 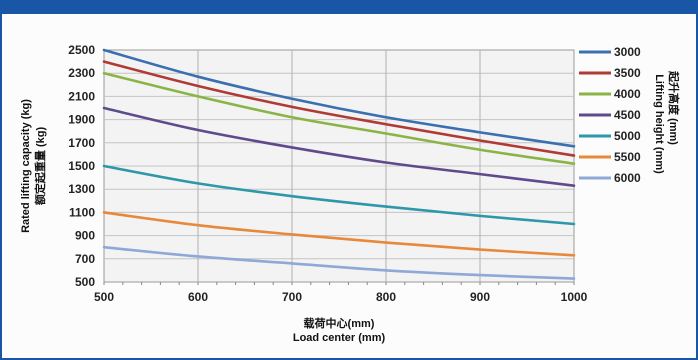 I want to click on y-tick-label: 700, so click(x=85, y=259).